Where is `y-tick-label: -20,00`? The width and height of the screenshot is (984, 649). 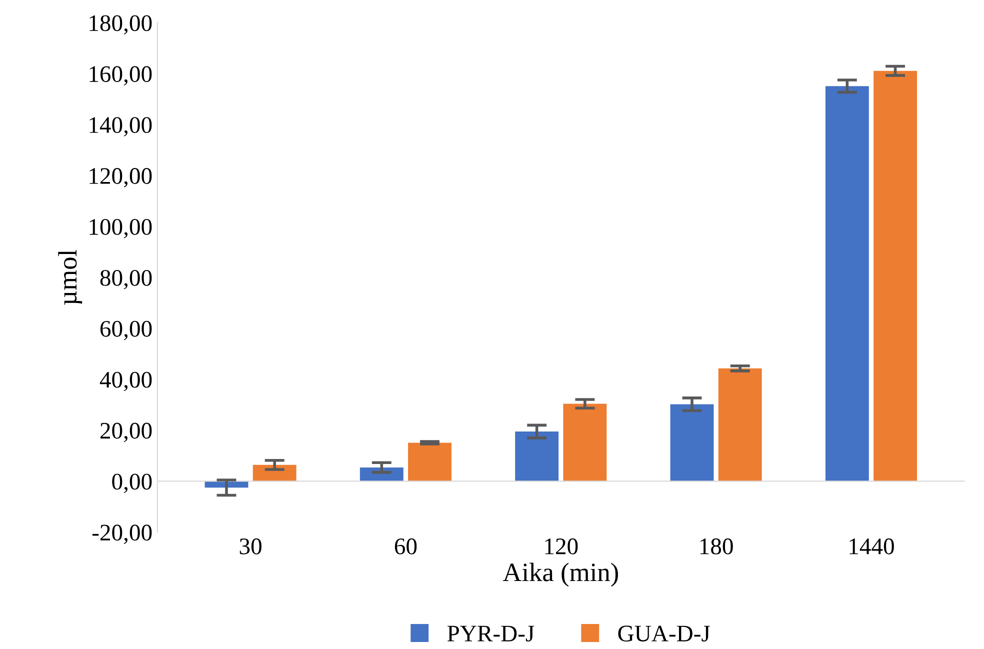
y-tick-label: -20,00 is located at coordinates (122, 534).